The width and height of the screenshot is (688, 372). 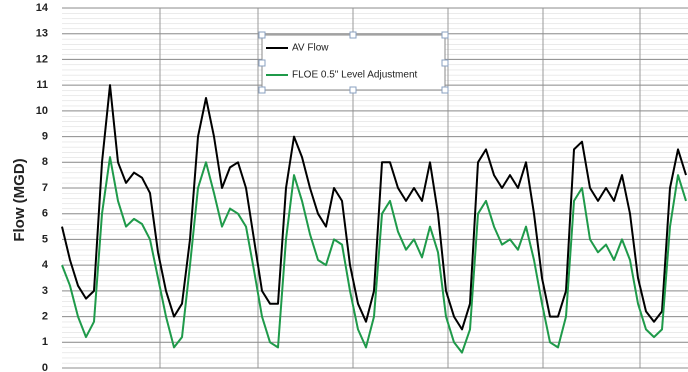 What do you see at coordinates (45, 162) in the screenshot?
I see `y-tick-label: 8` at bounding box center [45, 162].